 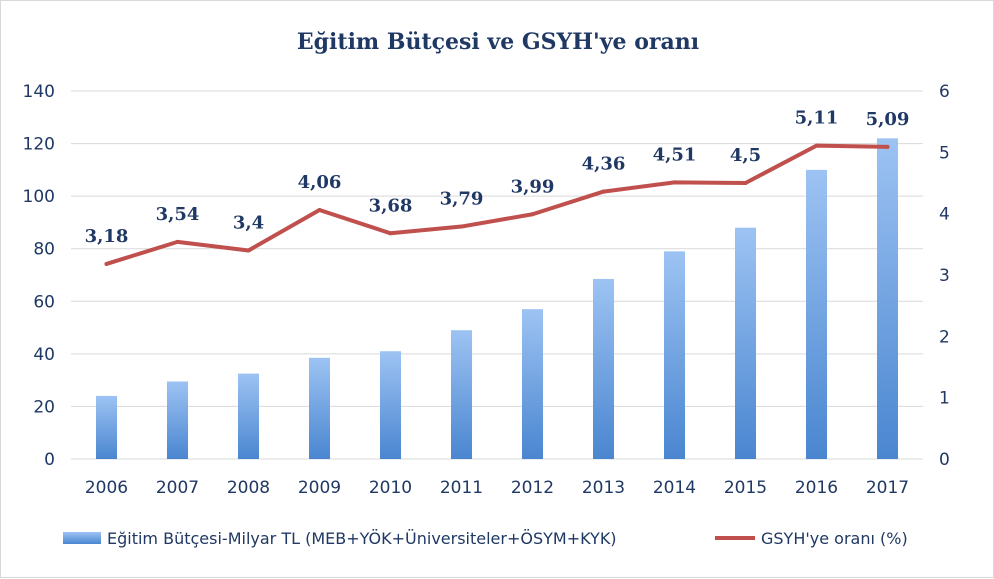 What do you see at coordinates (944, 460) in the screenshot?
I see `y-right-tick-label: 0` at bounding box center [944, 460].